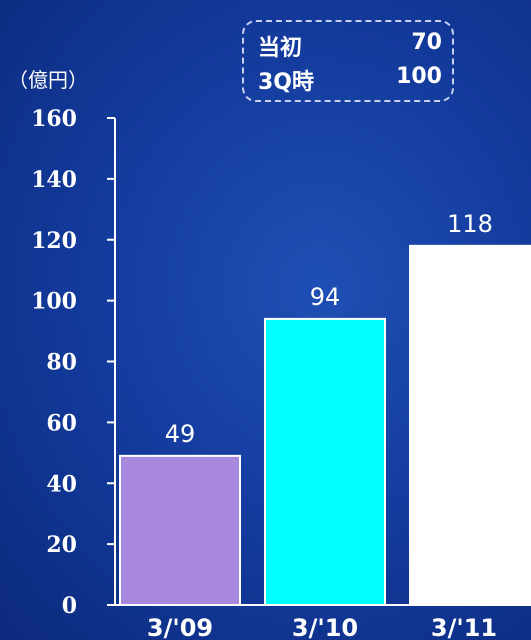 The image size is (531, 640). Describe the element at coordinates (54, 241) in the screenshot. I see `y-tick-label: 120` at that location.